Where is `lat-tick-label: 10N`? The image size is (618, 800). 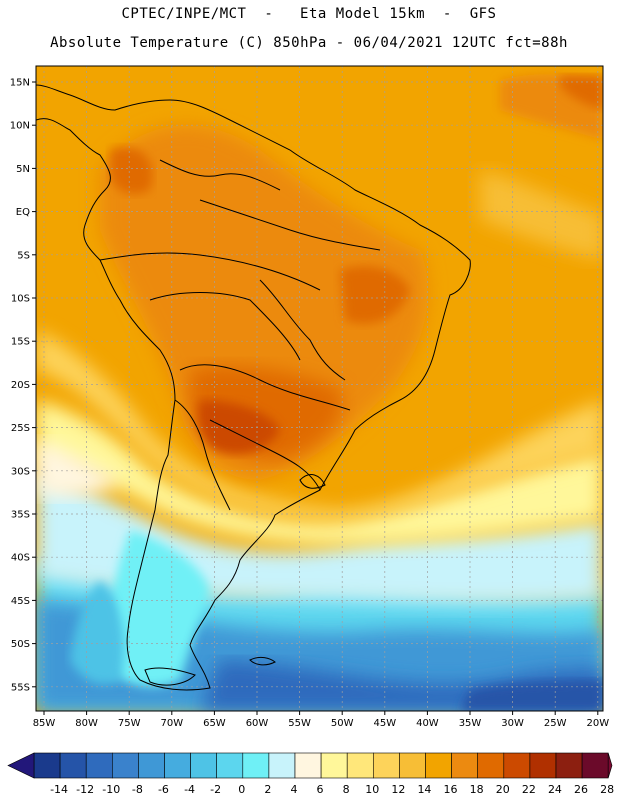
lat-tick-label: 10N is located at coordinates (20, 126).